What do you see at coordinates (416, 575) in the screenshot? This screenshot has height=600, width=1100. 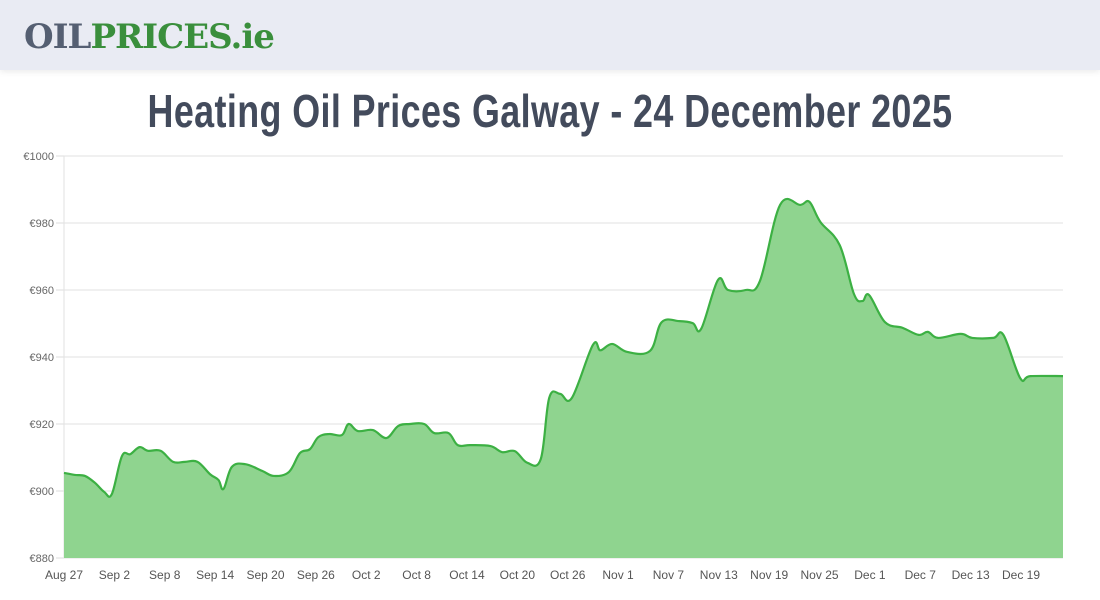 I see `x-tick-label: Oct 8` at bounding box center [416, 575].